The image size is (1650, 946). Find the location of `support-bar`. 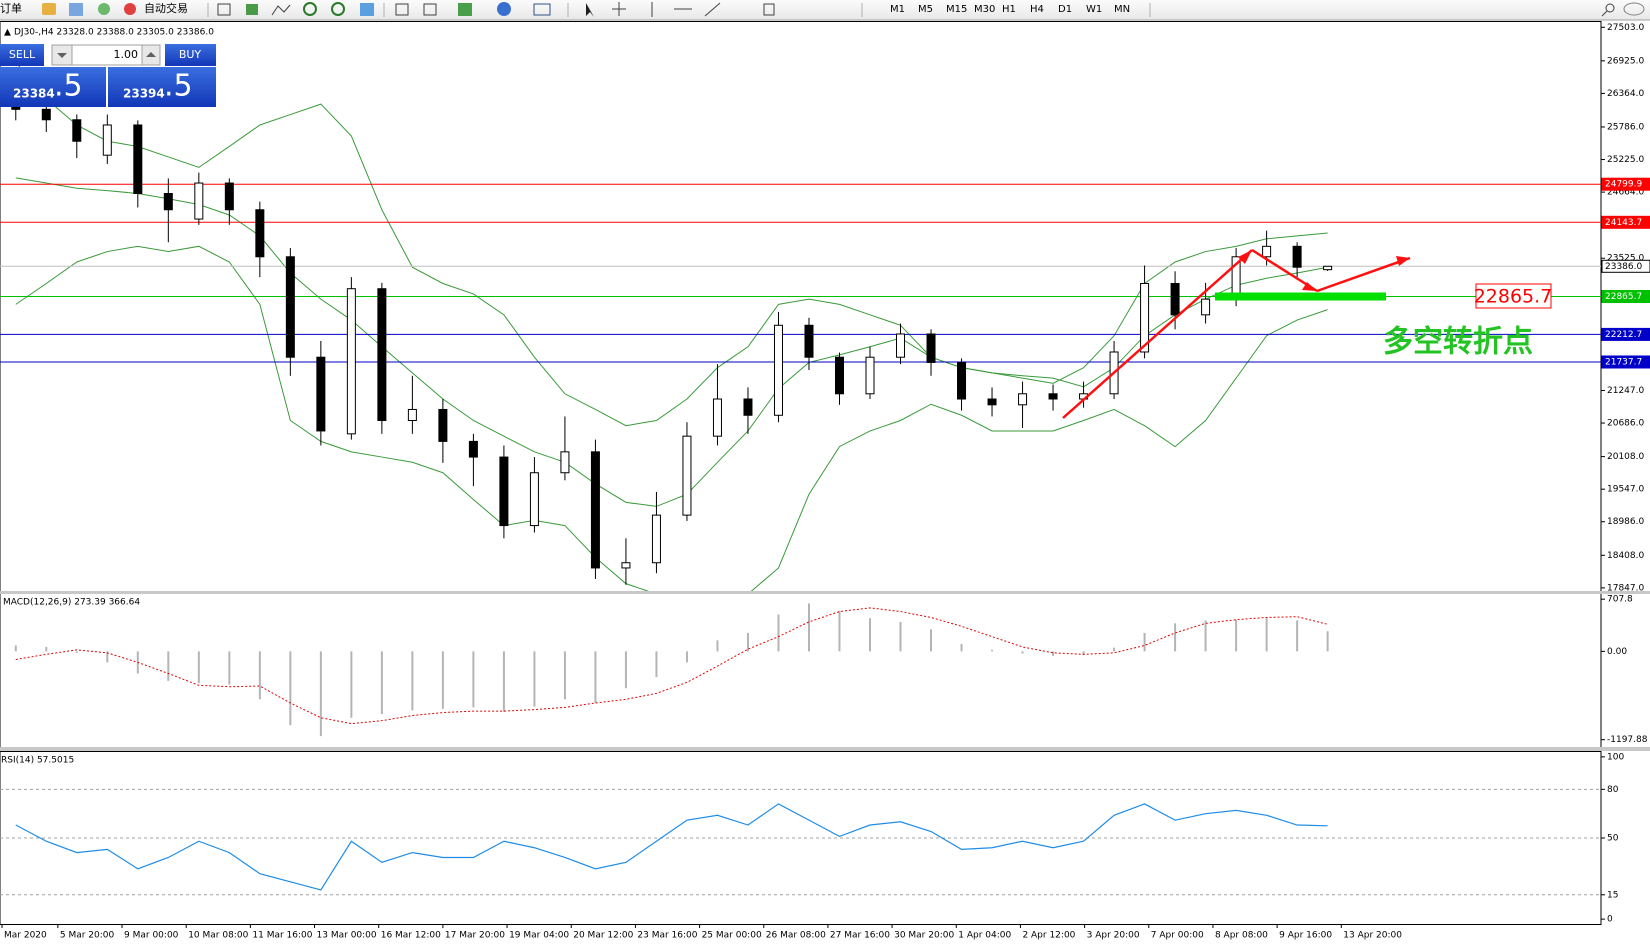

support-bar is located at coordinates (1300, 296).